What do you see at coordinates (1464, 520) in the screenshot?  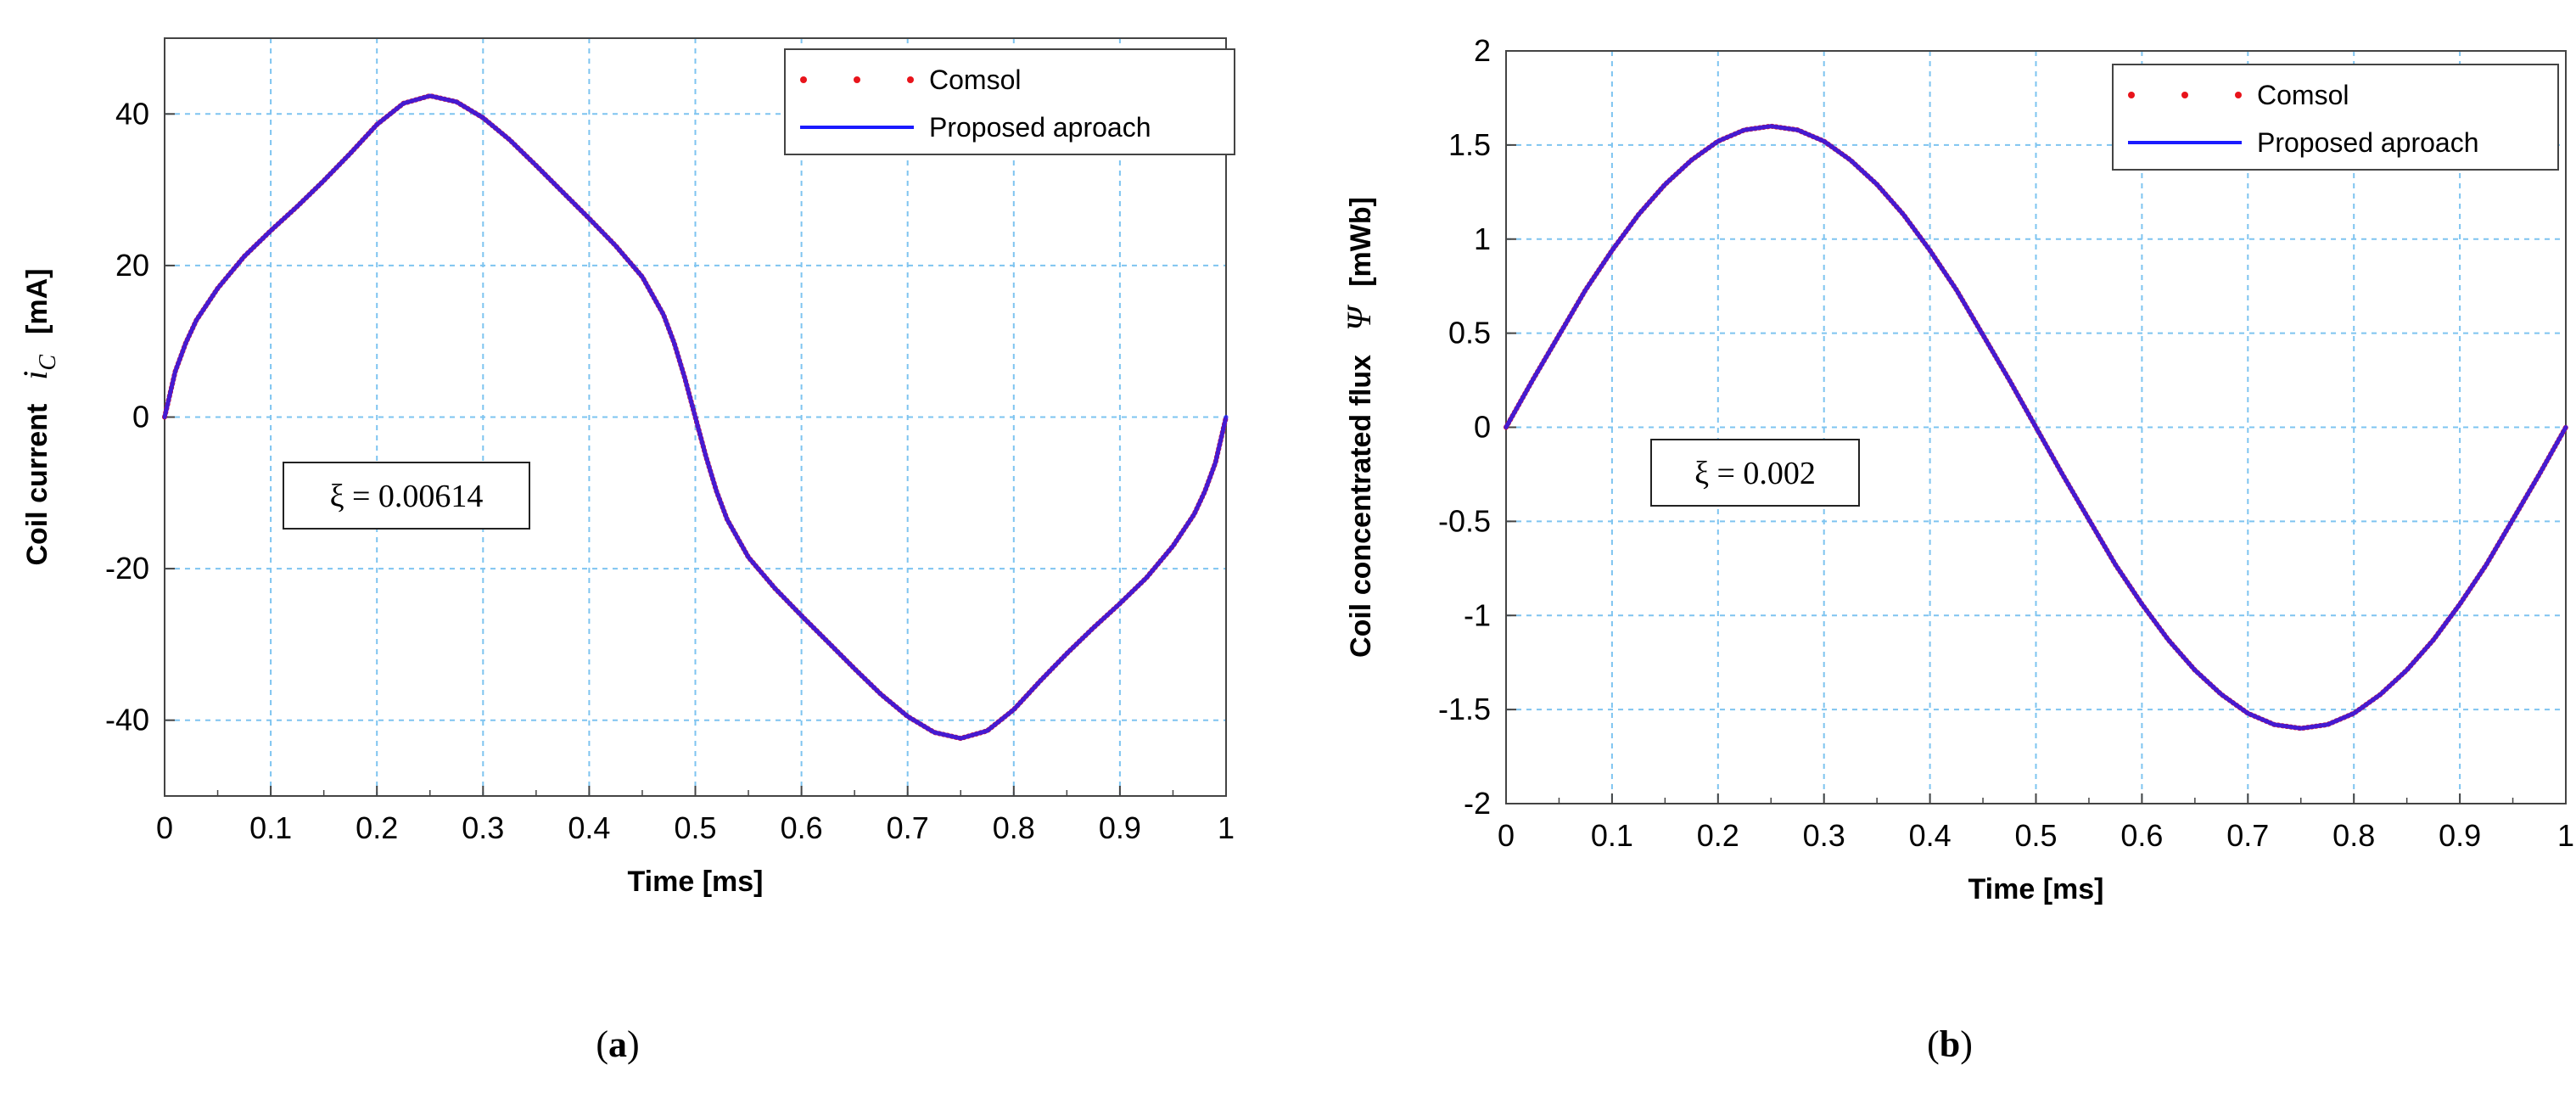 I see `y-tick-label: -0.5` at bounding box center [1464, 520].